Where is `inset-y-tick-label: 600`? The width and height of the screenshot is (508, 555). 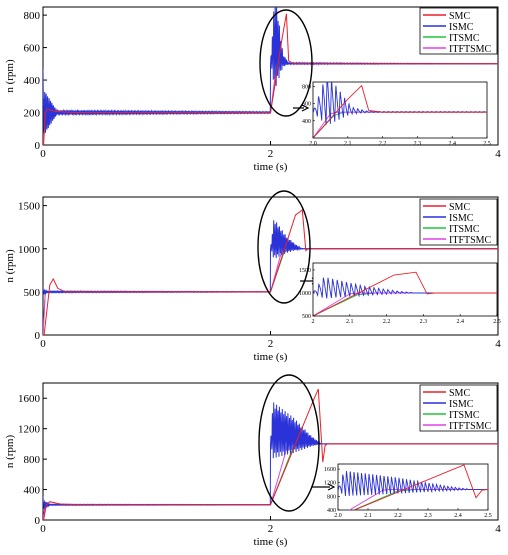 inset-y-tick-label: 600 is located at coordinates (306, 105).